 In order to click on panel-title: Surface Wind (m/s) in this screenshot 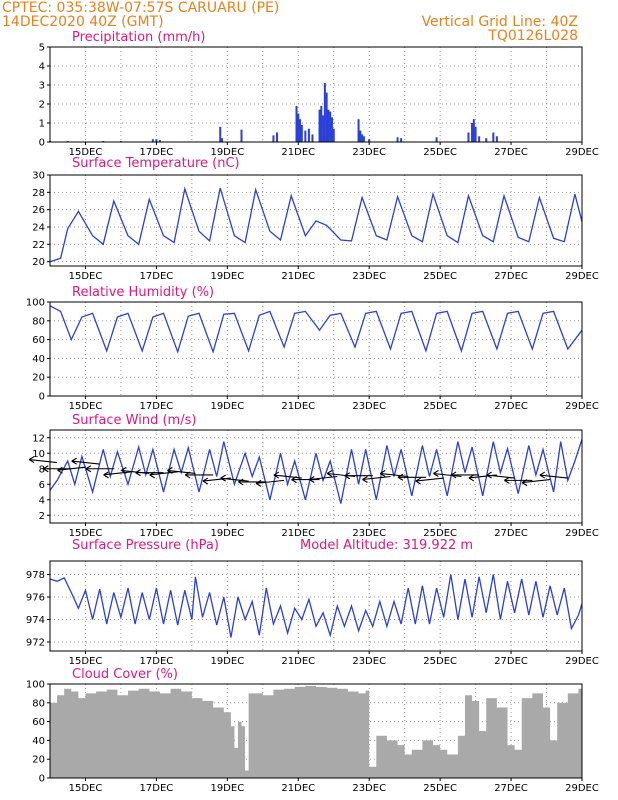, I will do `click(134, 420)`.